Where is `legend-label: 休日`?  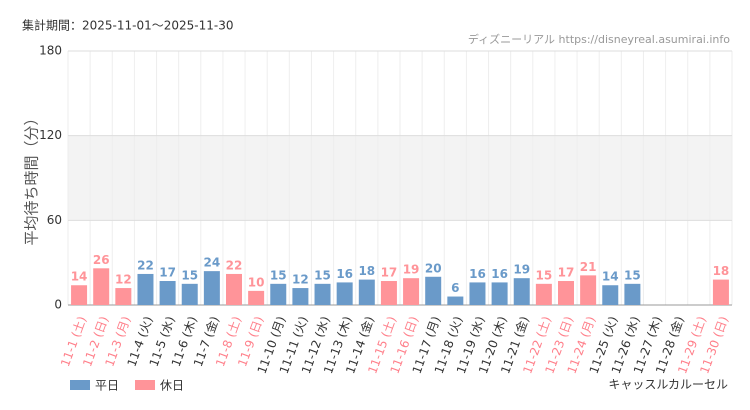 legend-label: 休日 is located at coordinates (172, 386).